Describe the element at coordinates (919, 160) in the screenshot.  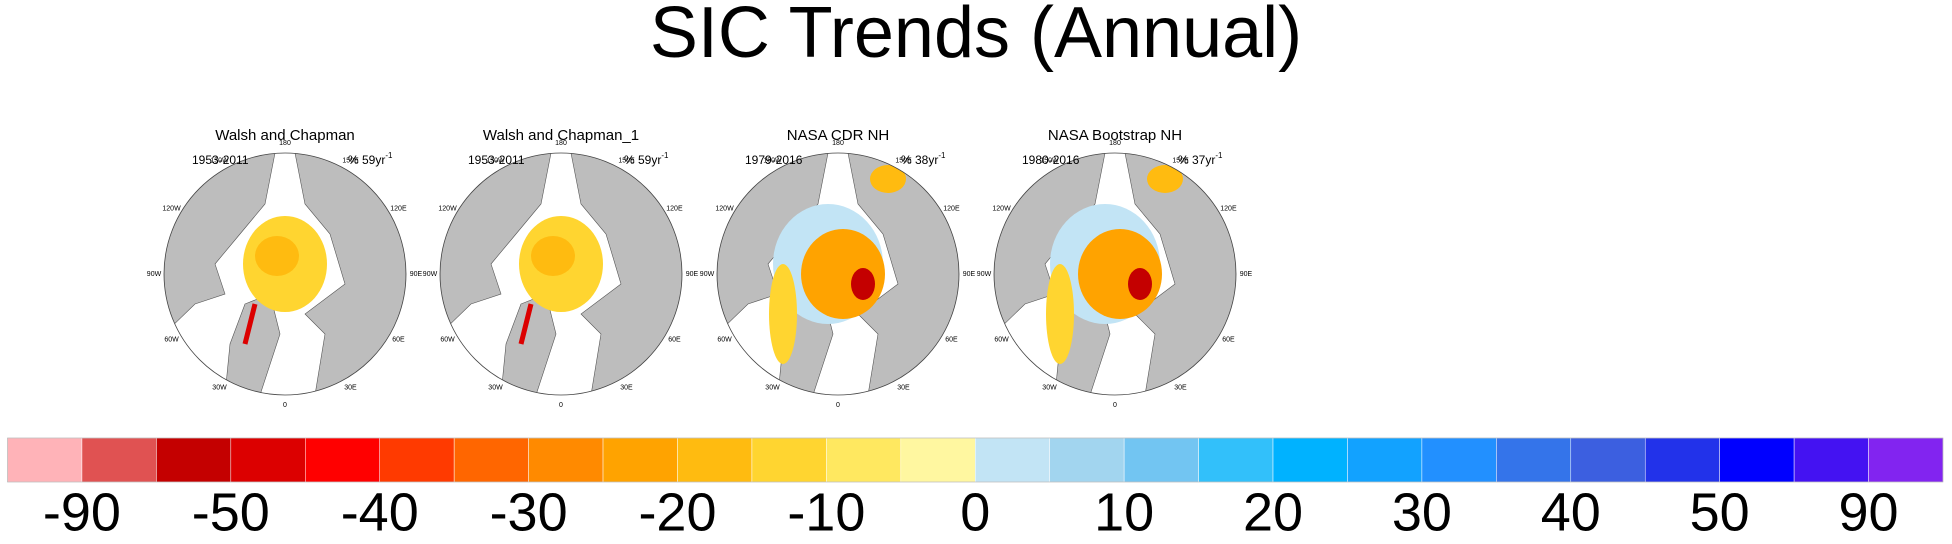
I see `trend-text: % 38yr` at that location.